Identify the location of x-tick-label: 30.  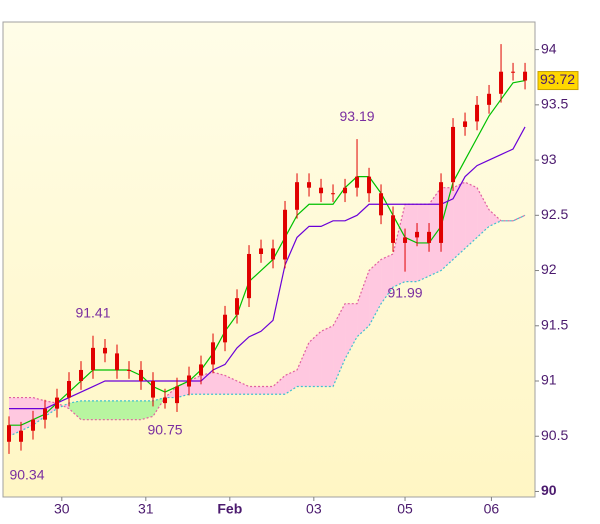
(62, 509).